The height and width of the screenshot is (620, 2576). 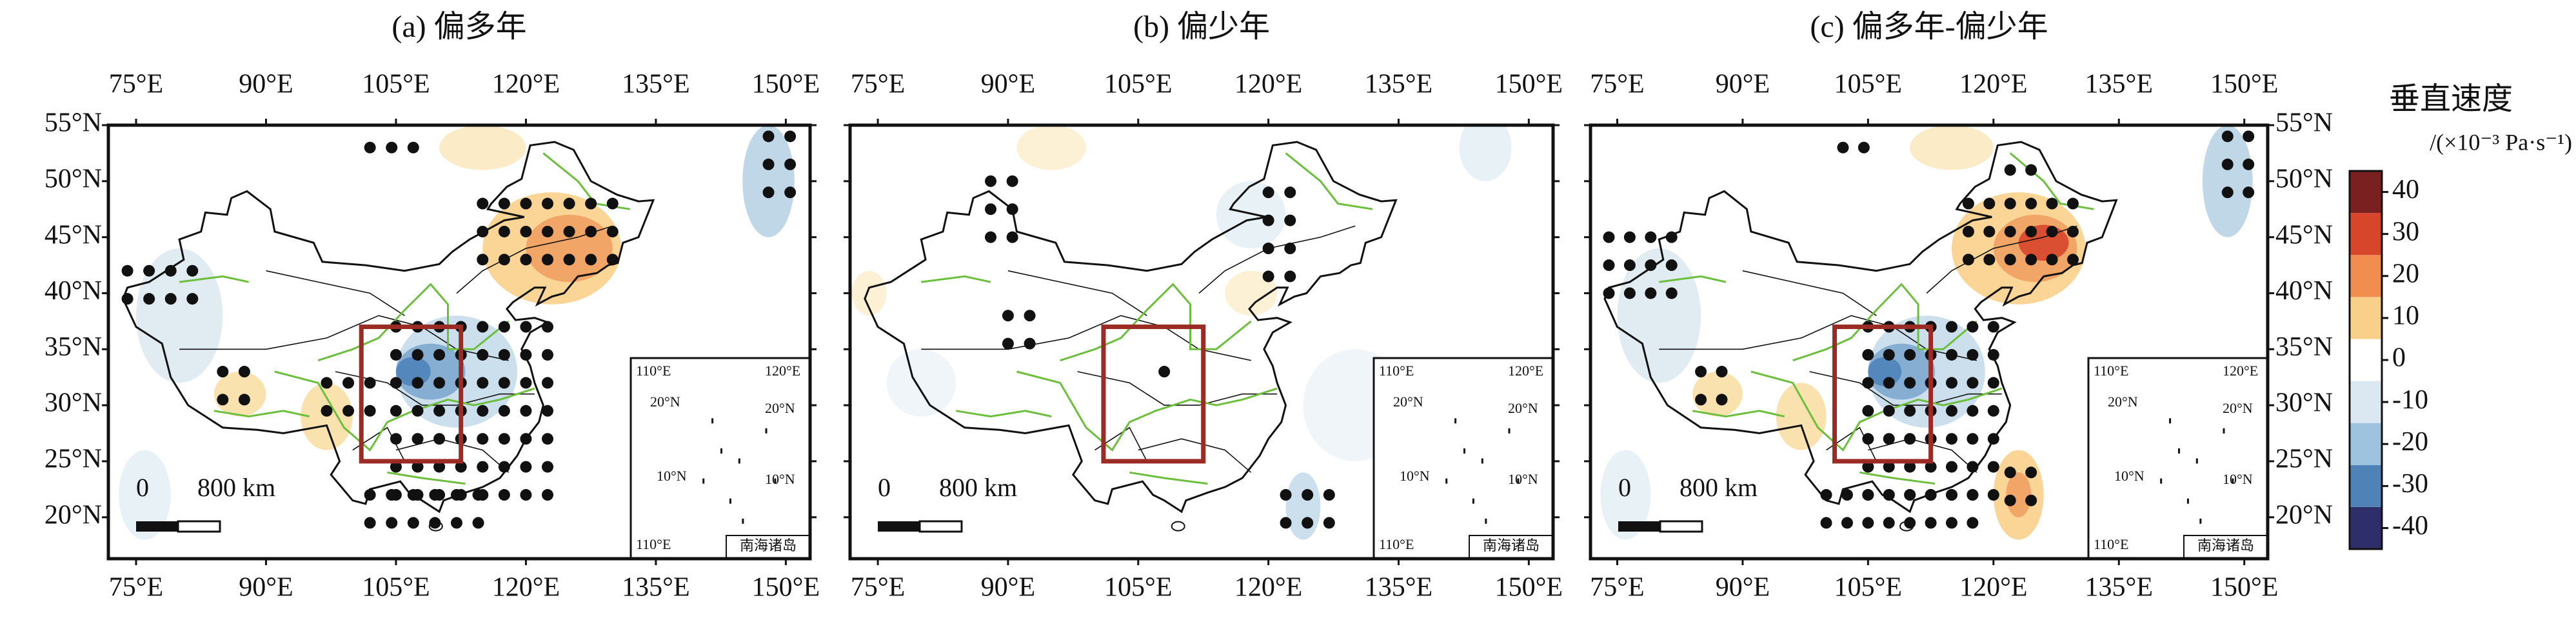 I want to click on lat-label: 25°N, so click(x=2304, y=459).